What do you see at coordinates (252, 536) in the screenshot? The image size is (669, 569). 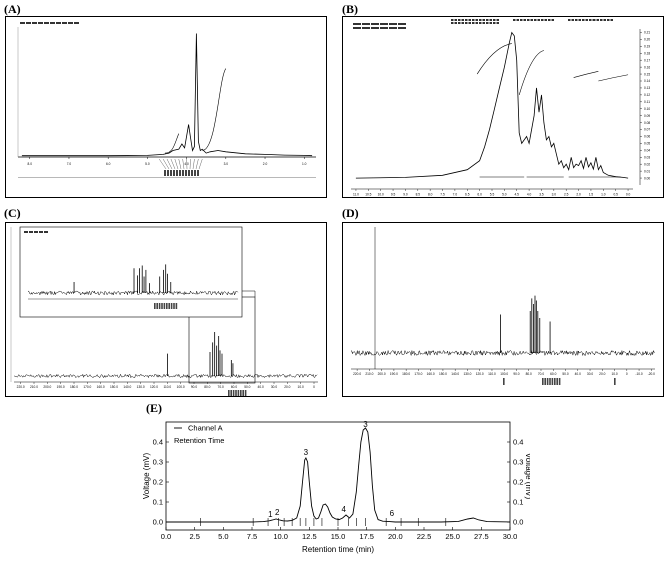 I see `e-x-tick-label: 7.5` at bounding box center [252, 536].